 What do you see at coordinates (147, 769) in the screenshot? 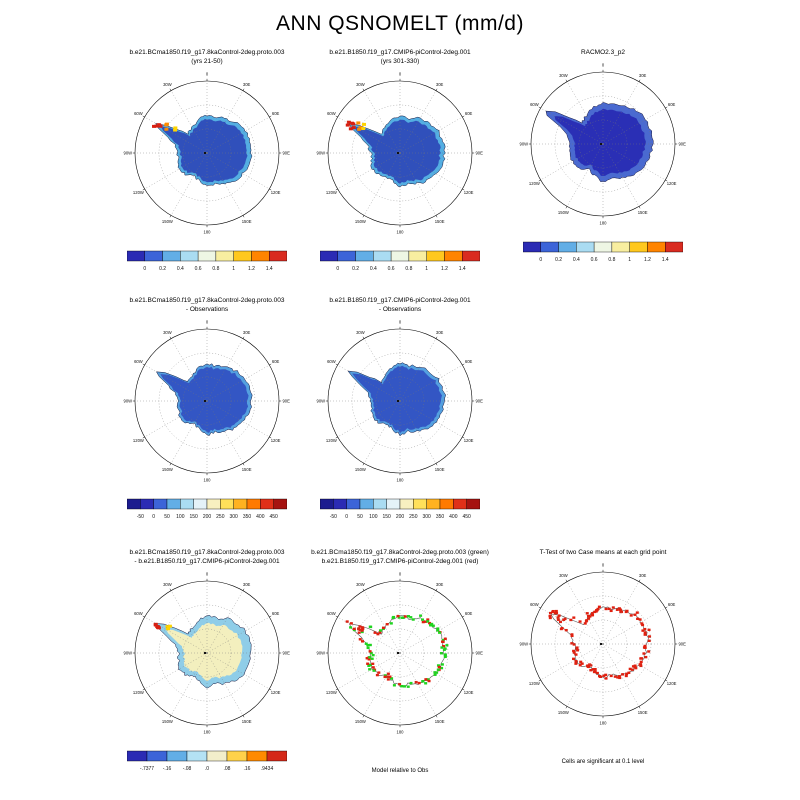
I see `svg-text: -.7377` at bounding box center [147, 769].